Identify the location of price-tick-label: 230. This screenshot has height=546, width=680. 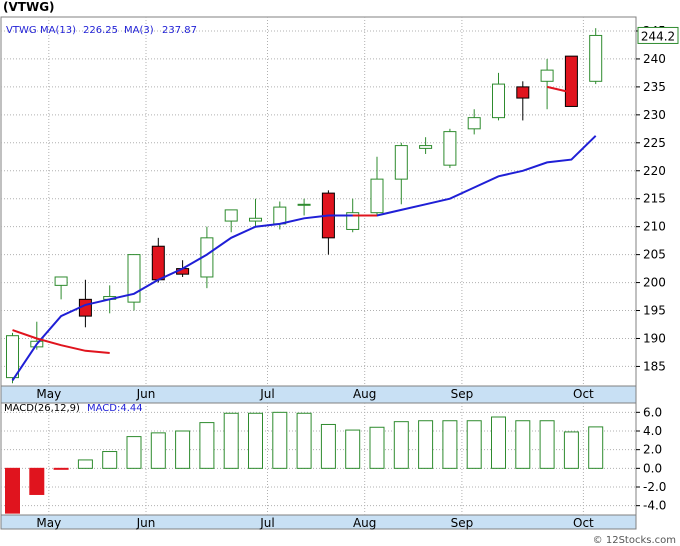
(654, 115).